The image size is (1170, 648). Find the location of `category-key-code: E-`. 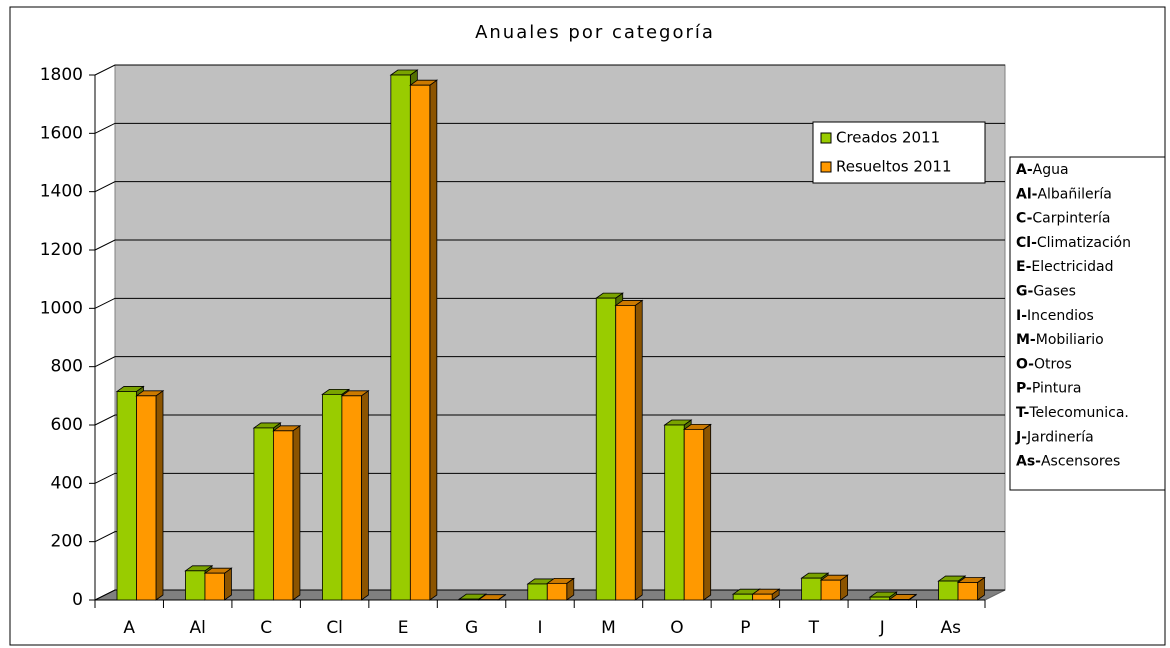

category-key-code: E- is located at coordinates (1024, 267).